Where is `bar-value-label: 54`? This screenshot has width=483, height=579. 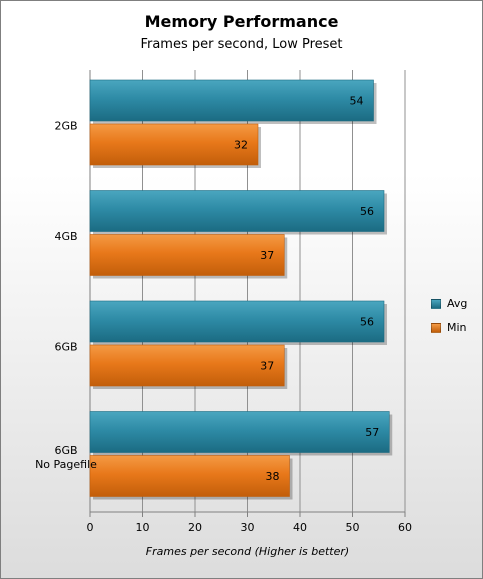
bar-value-label: 54 is located at coordinates (357, 101).